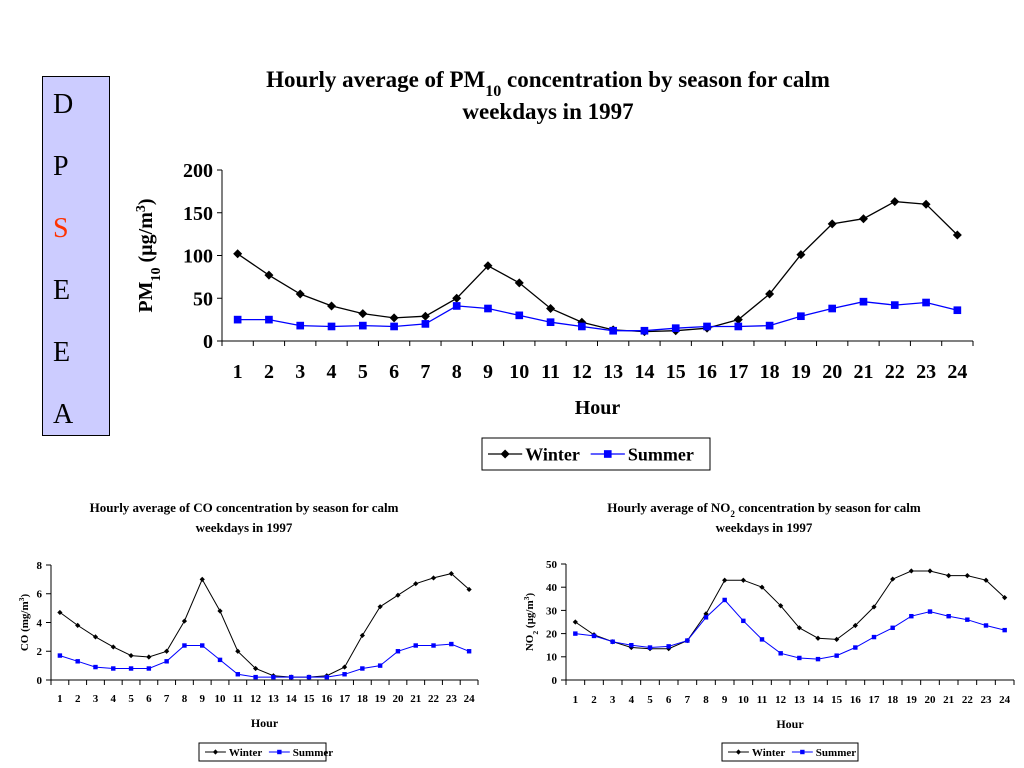 Image resolution: width=1024 pixels, height=768 pixels. Describe the element at coordinates (363, 699) in the screenshot. I see `x-tick-label: 18` at that location.